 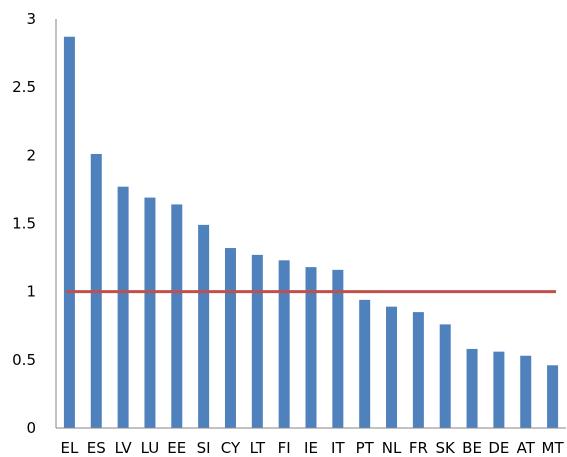 I want to click on bar-lv, so click(x=123, y=307).